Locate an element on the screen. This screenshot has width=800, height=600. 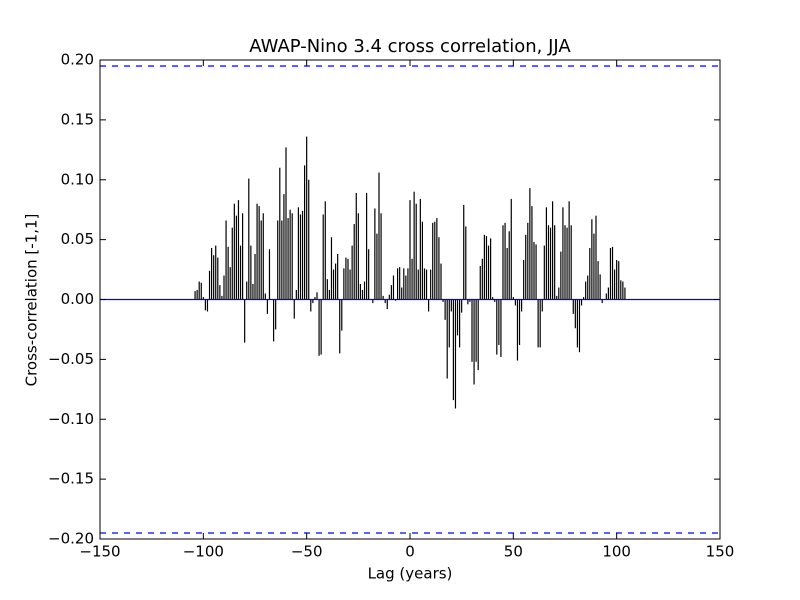
y-tick-label: −0.10 is located at coordinates (71, 419).